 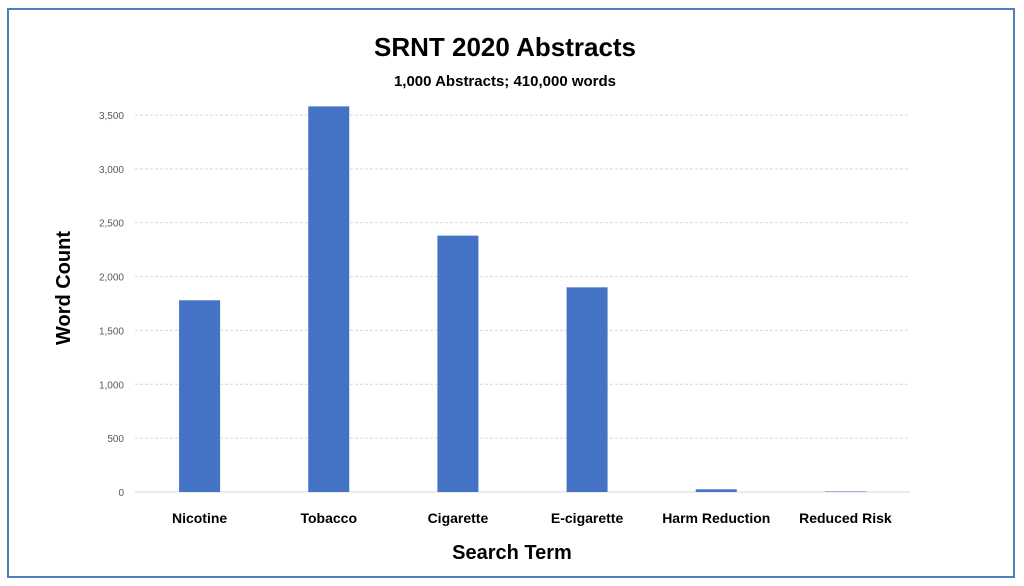 What do you see at coordinates (845, 518) in the screenshot?
I see `x-tick-label: Reduced Risk` at bounding box center [845, 518].